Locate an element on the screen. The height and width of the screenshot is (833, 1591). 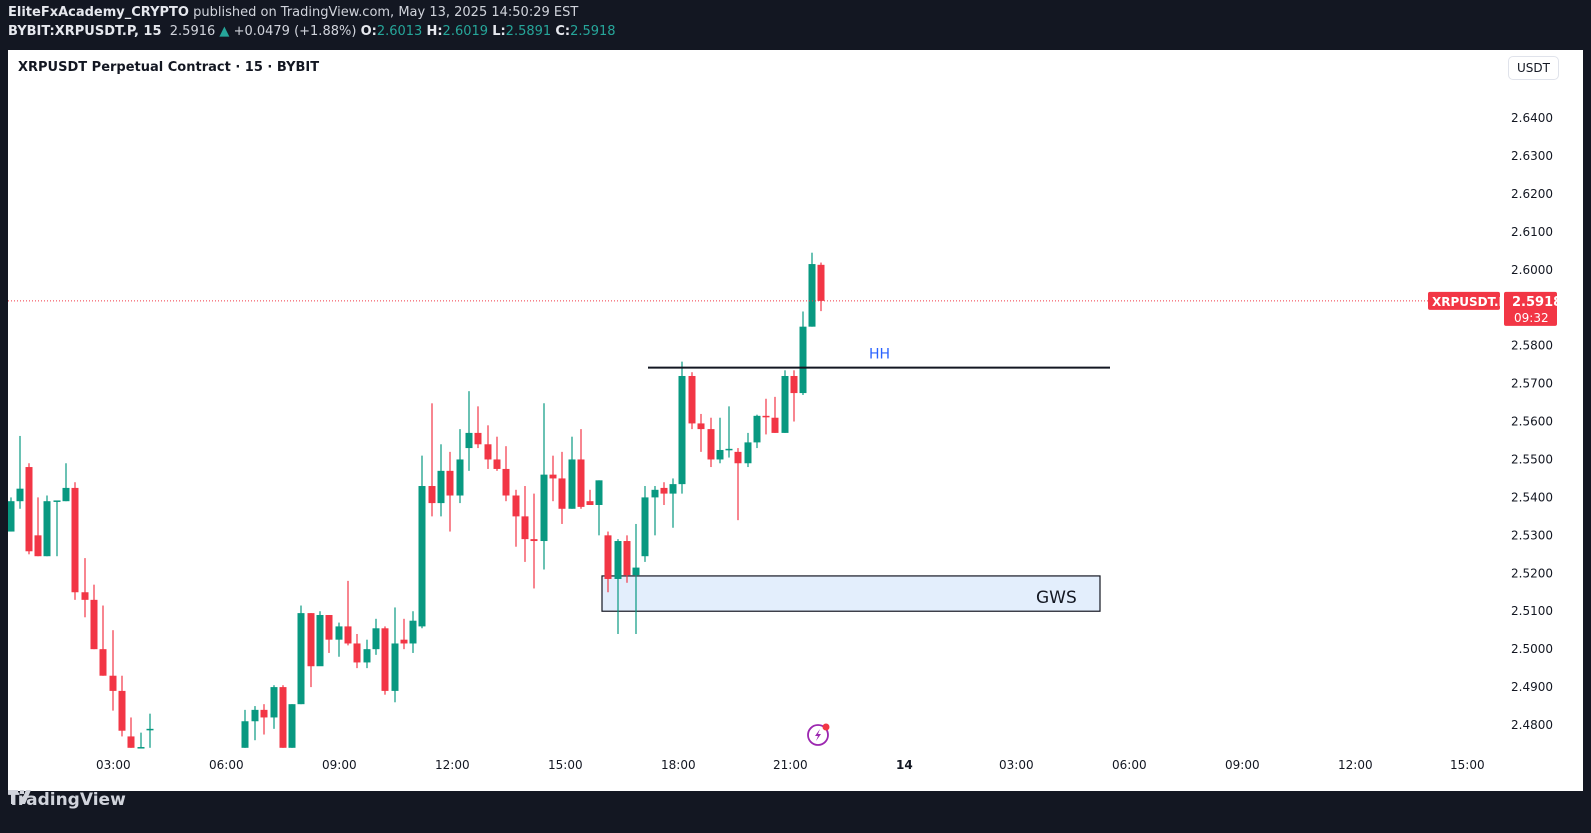
y-tick-label: 2.6300 is located at coordinates (1532, 156).